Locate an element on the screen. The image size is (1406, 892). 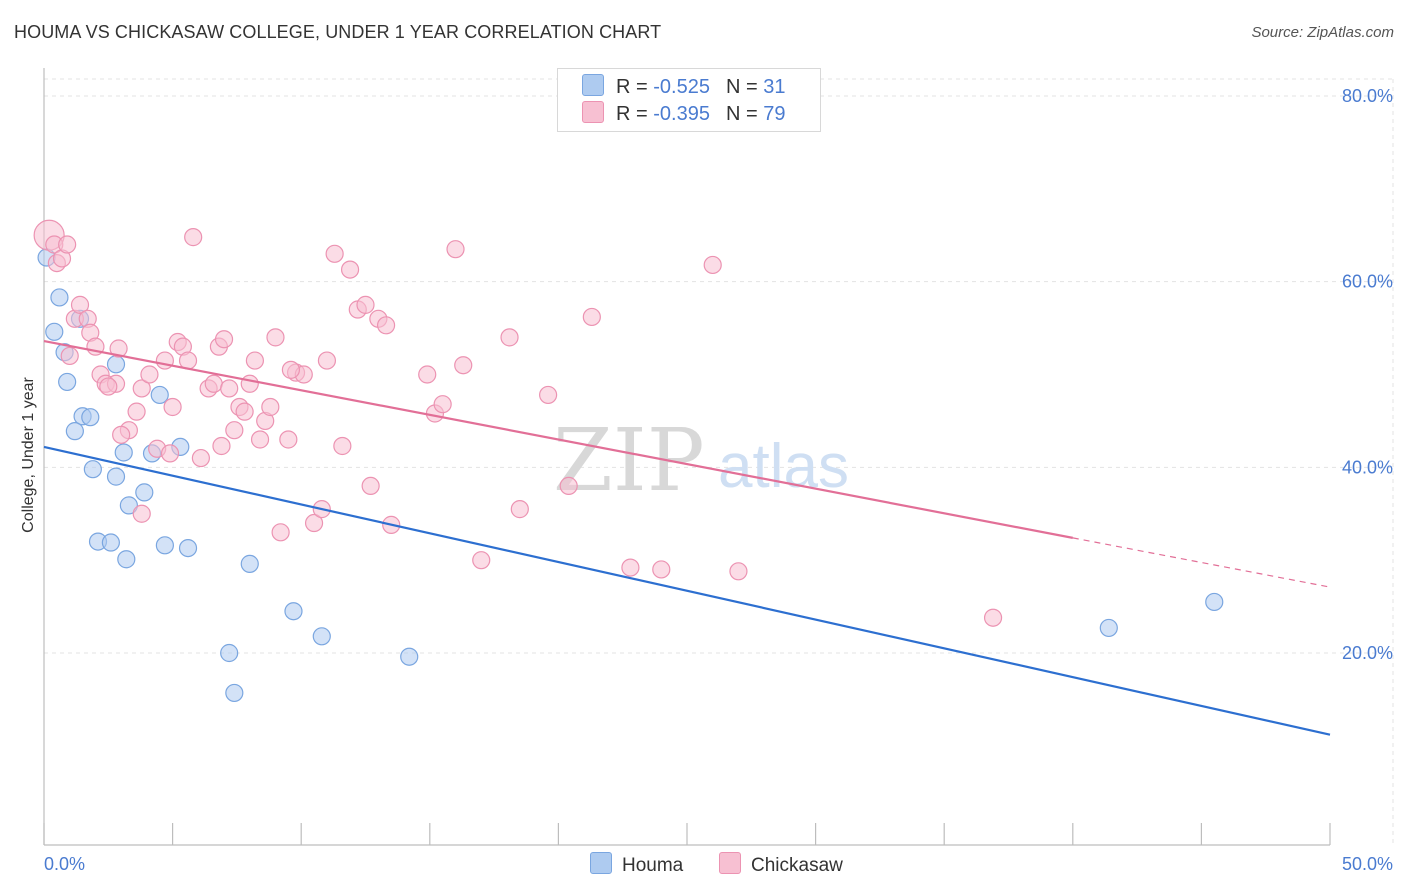
legend-r-value: -0.395 is located at coordinates (681, 114).